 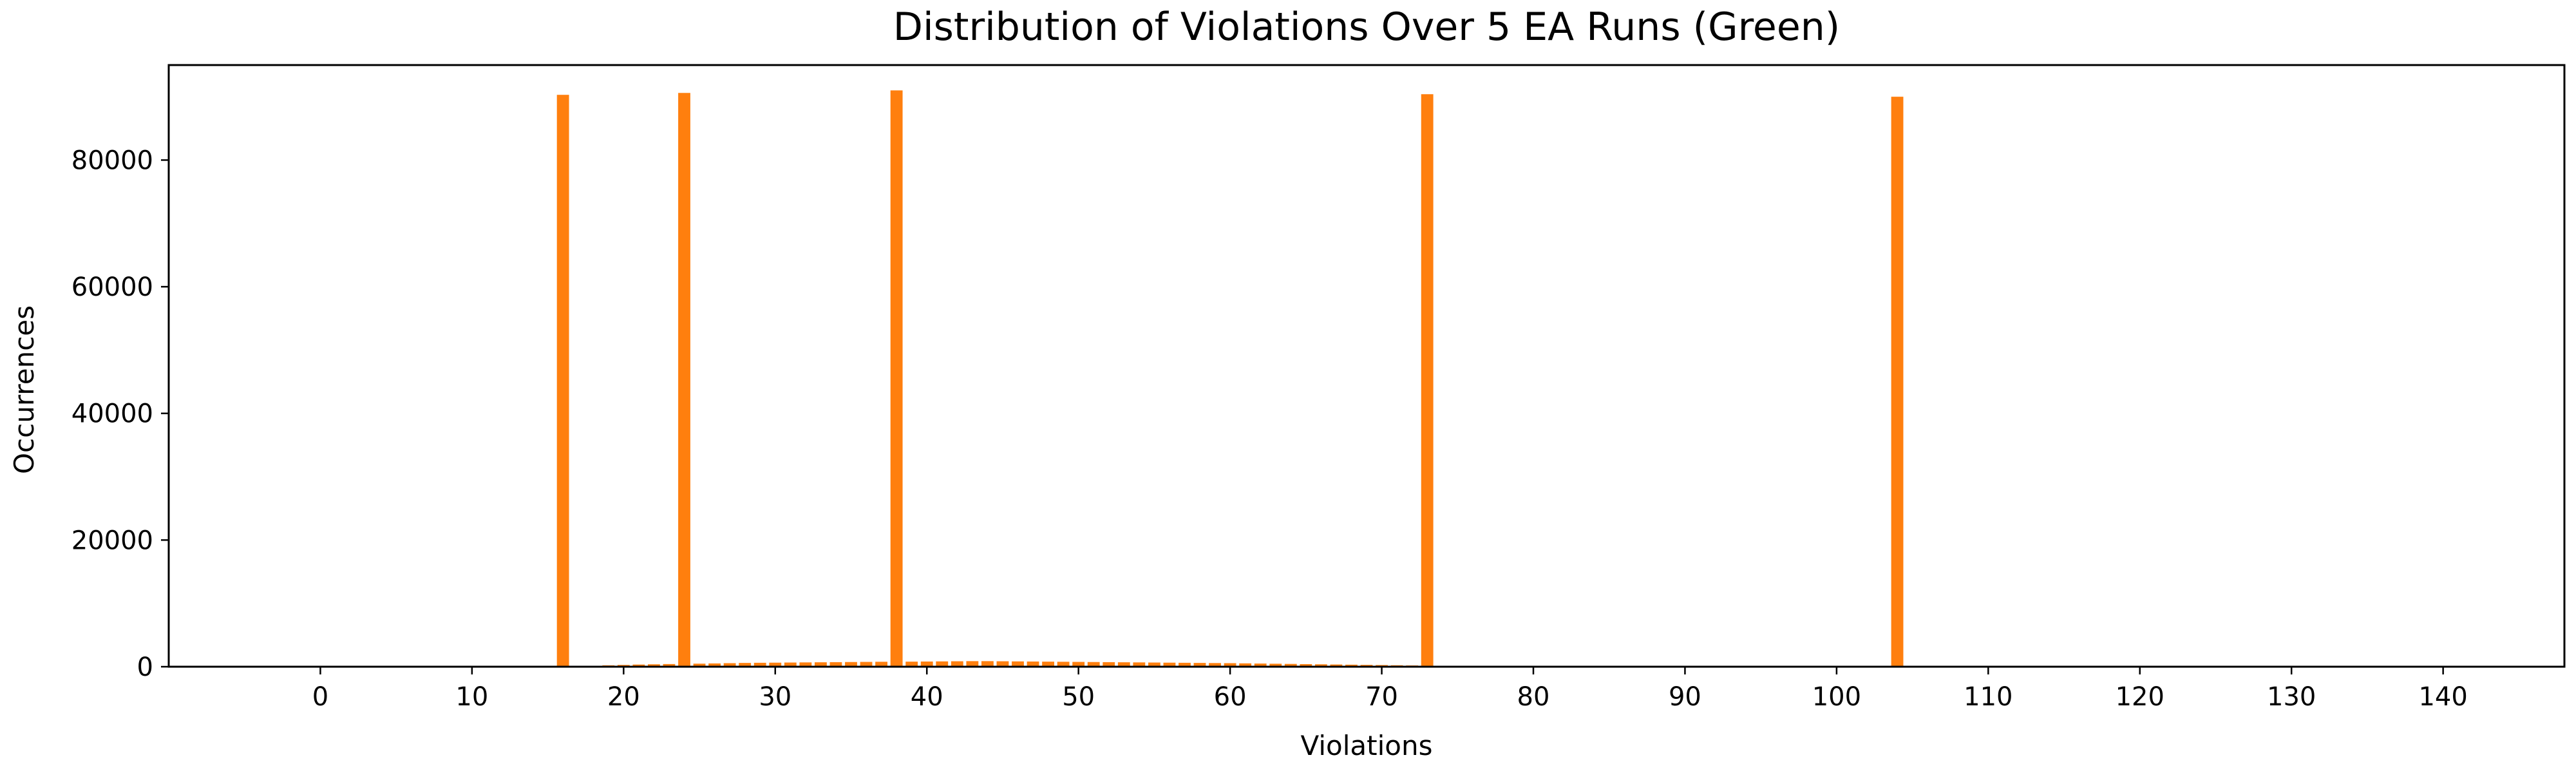 What do you see at coordinates (1078, 697) in the screenshot?
I see `x-tick-label: 50` at bounding box center [1078, 697].